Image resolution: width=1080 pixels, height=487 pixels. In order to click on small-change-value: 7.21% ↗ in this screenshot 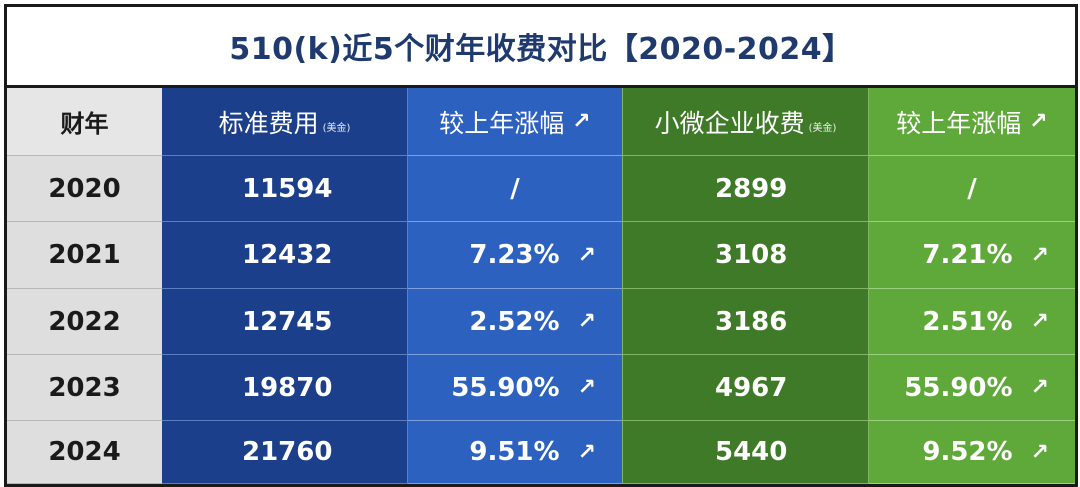, I will do `click(972, 255)`.